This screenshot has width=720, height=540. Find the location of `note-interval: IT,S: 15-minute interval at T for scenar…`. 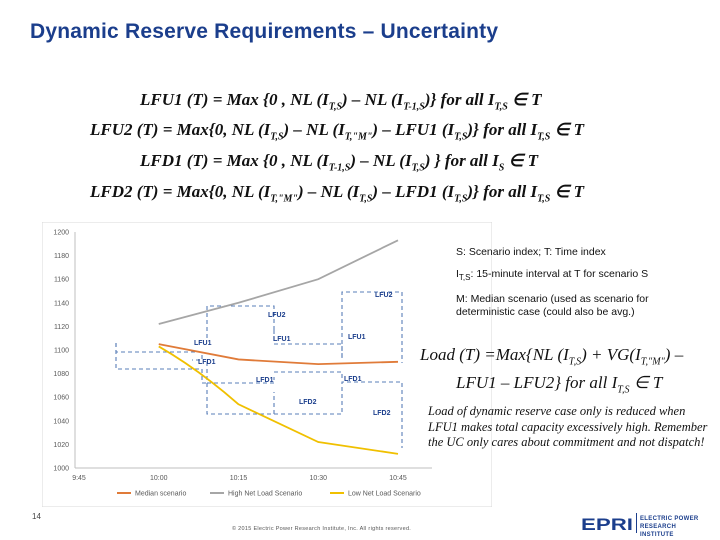

note-interval: IT,S: 15-minute interval at T for scenar… is located at coordinates (552, 275).